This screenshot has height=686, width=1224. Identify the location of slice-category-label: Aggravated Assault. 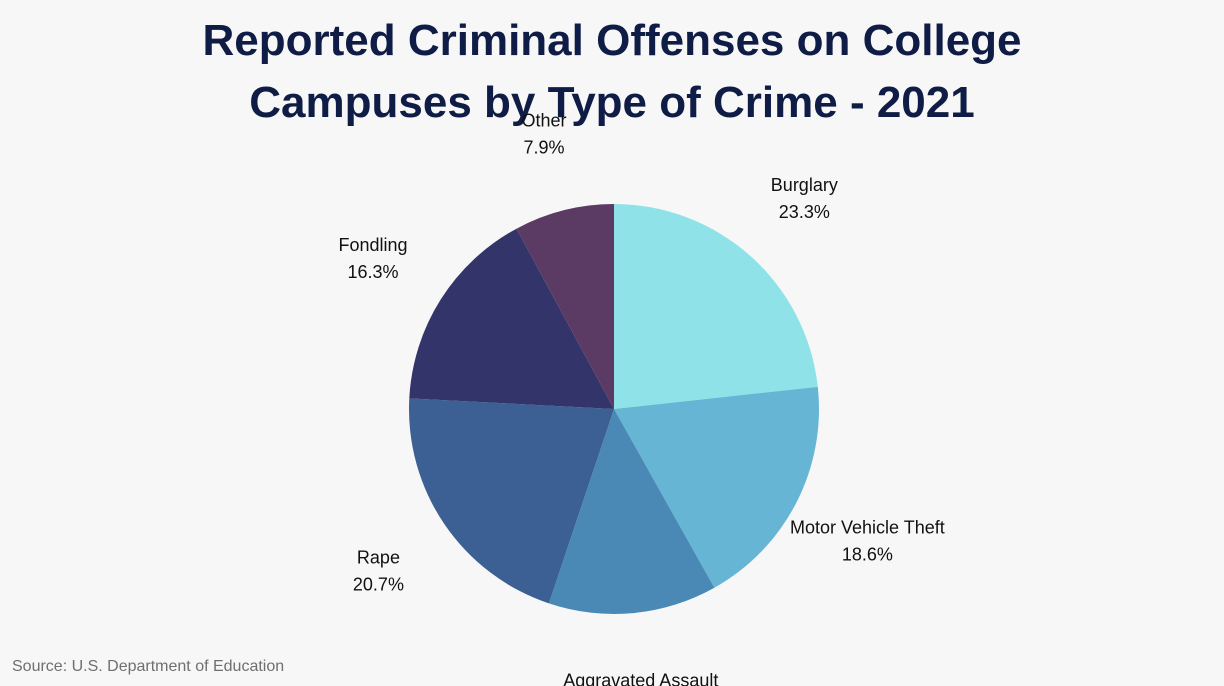
(640, 678).